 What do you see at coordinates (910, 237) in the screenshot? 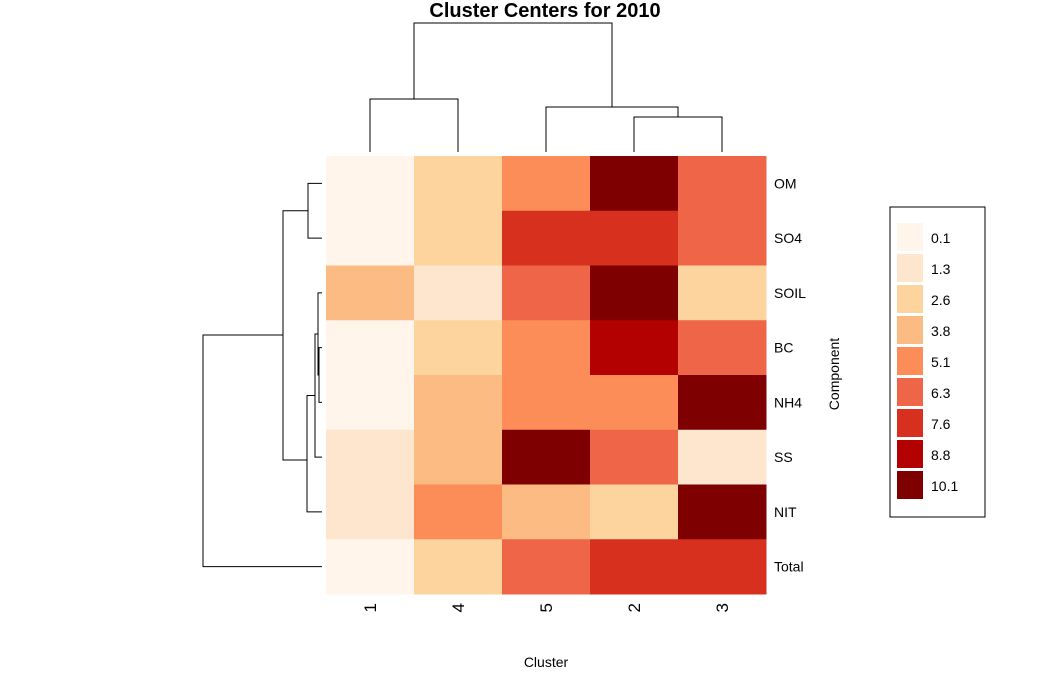
I see `legend-swatch-0.1` at bounding box center [910, 237].